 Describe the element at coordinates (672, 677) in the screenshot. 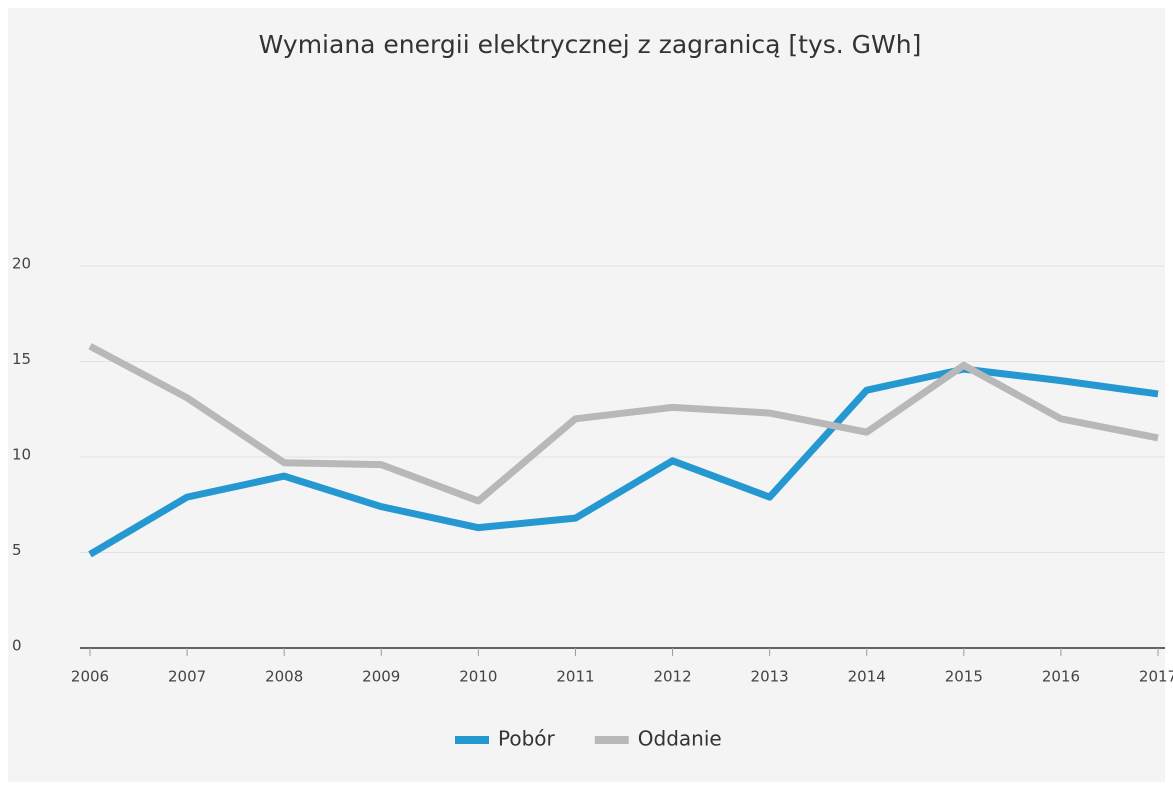

I see `x-tick-label: 2012` at that location.